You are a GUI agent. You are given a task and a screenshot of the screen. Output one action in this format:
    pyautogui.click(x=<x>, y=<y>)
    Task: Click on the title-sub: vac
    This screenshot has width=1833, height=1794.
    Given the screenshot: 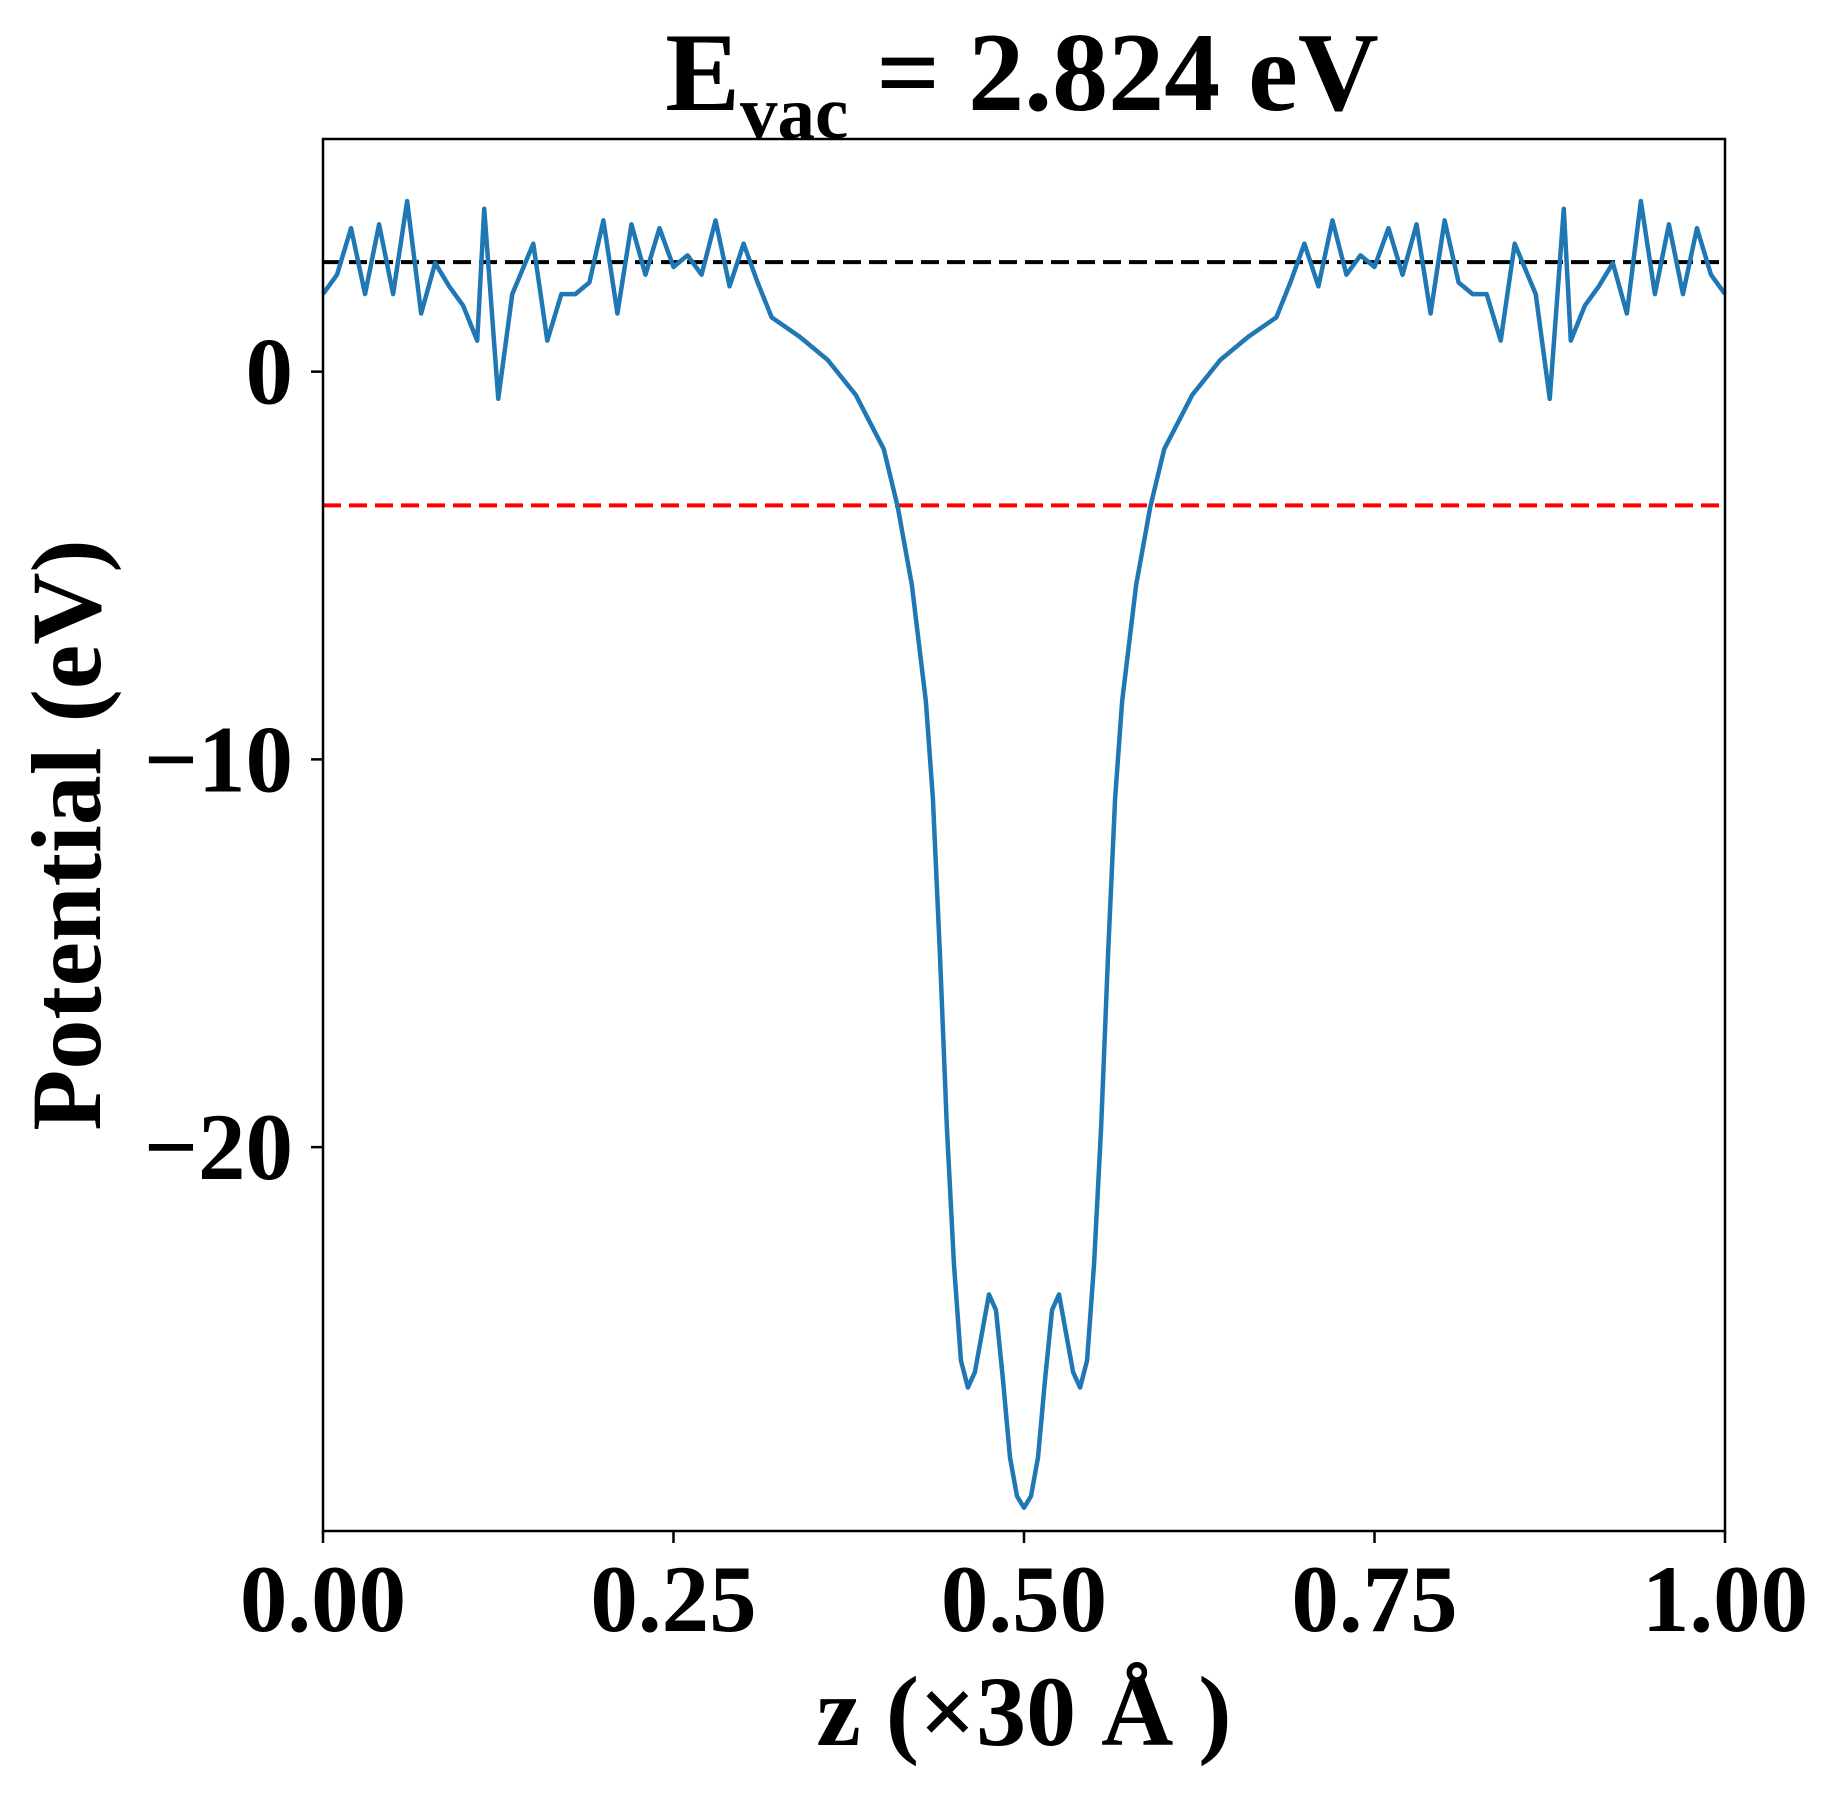 What is the action you would take?
    pyautogui.click(x=794, y=113)
    